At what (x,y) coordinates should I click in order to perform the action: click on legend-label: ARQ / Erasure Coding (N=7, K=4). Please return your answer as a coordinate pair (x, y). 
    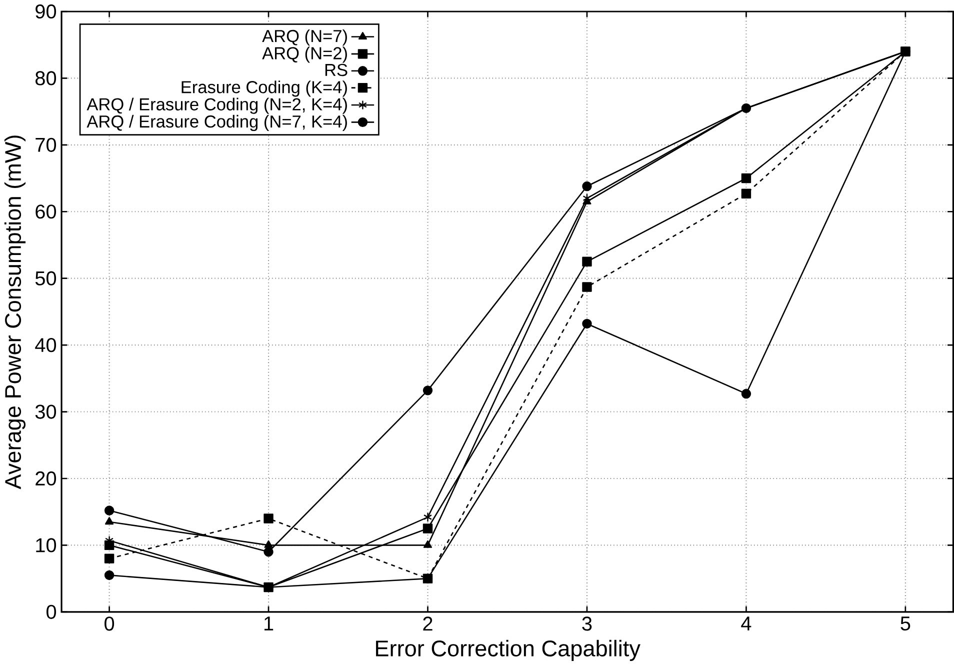
    Looking at the image, I should click on (216, 122).